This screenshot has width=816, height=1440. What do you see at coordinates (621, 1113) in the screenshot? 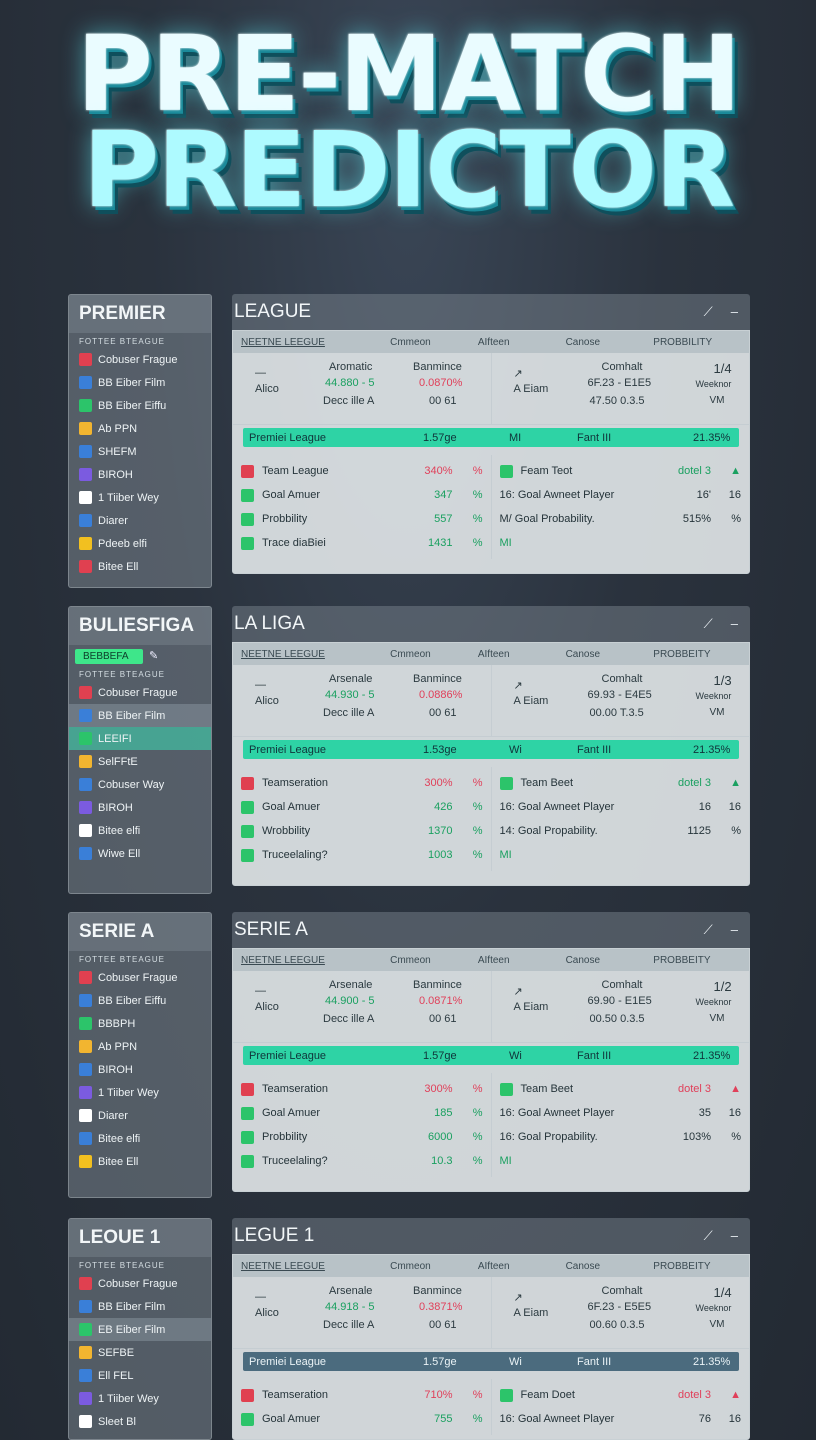
I see `stat-row: 16: Goal Awneet Player 35 16` at bounding box center [621, 1113].